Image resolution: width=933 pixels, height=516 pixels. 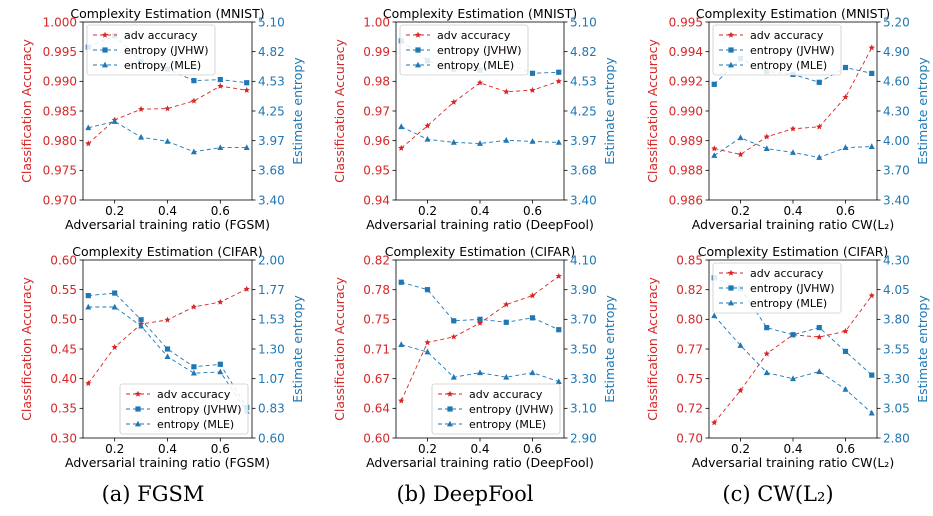 What do you see at coordinates (162, 65) in the screenshot?
I see `legend-label: entropy (MLE)` at bounding box center [162, 65].